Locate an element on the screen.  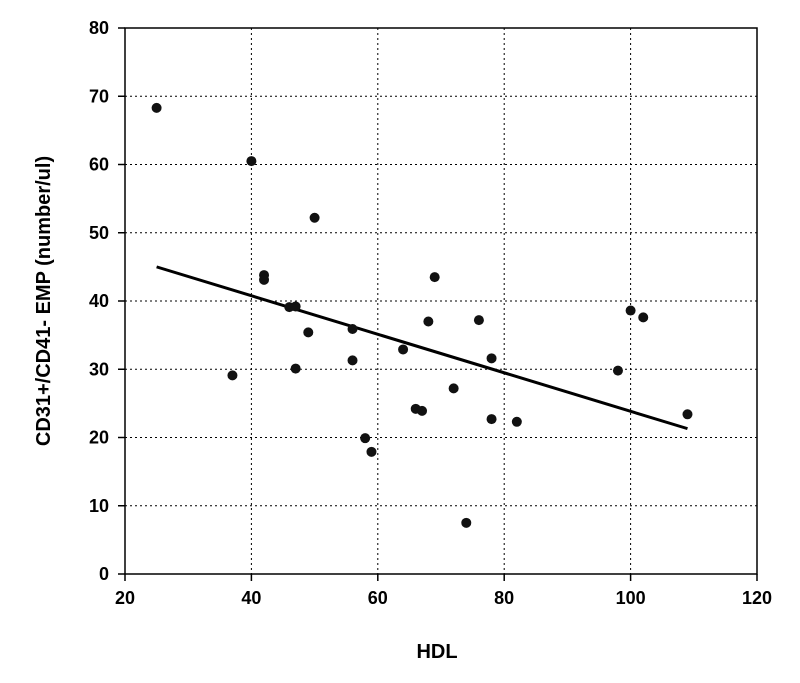
y-tick-label: 70 is located at coordinates (99, 96).